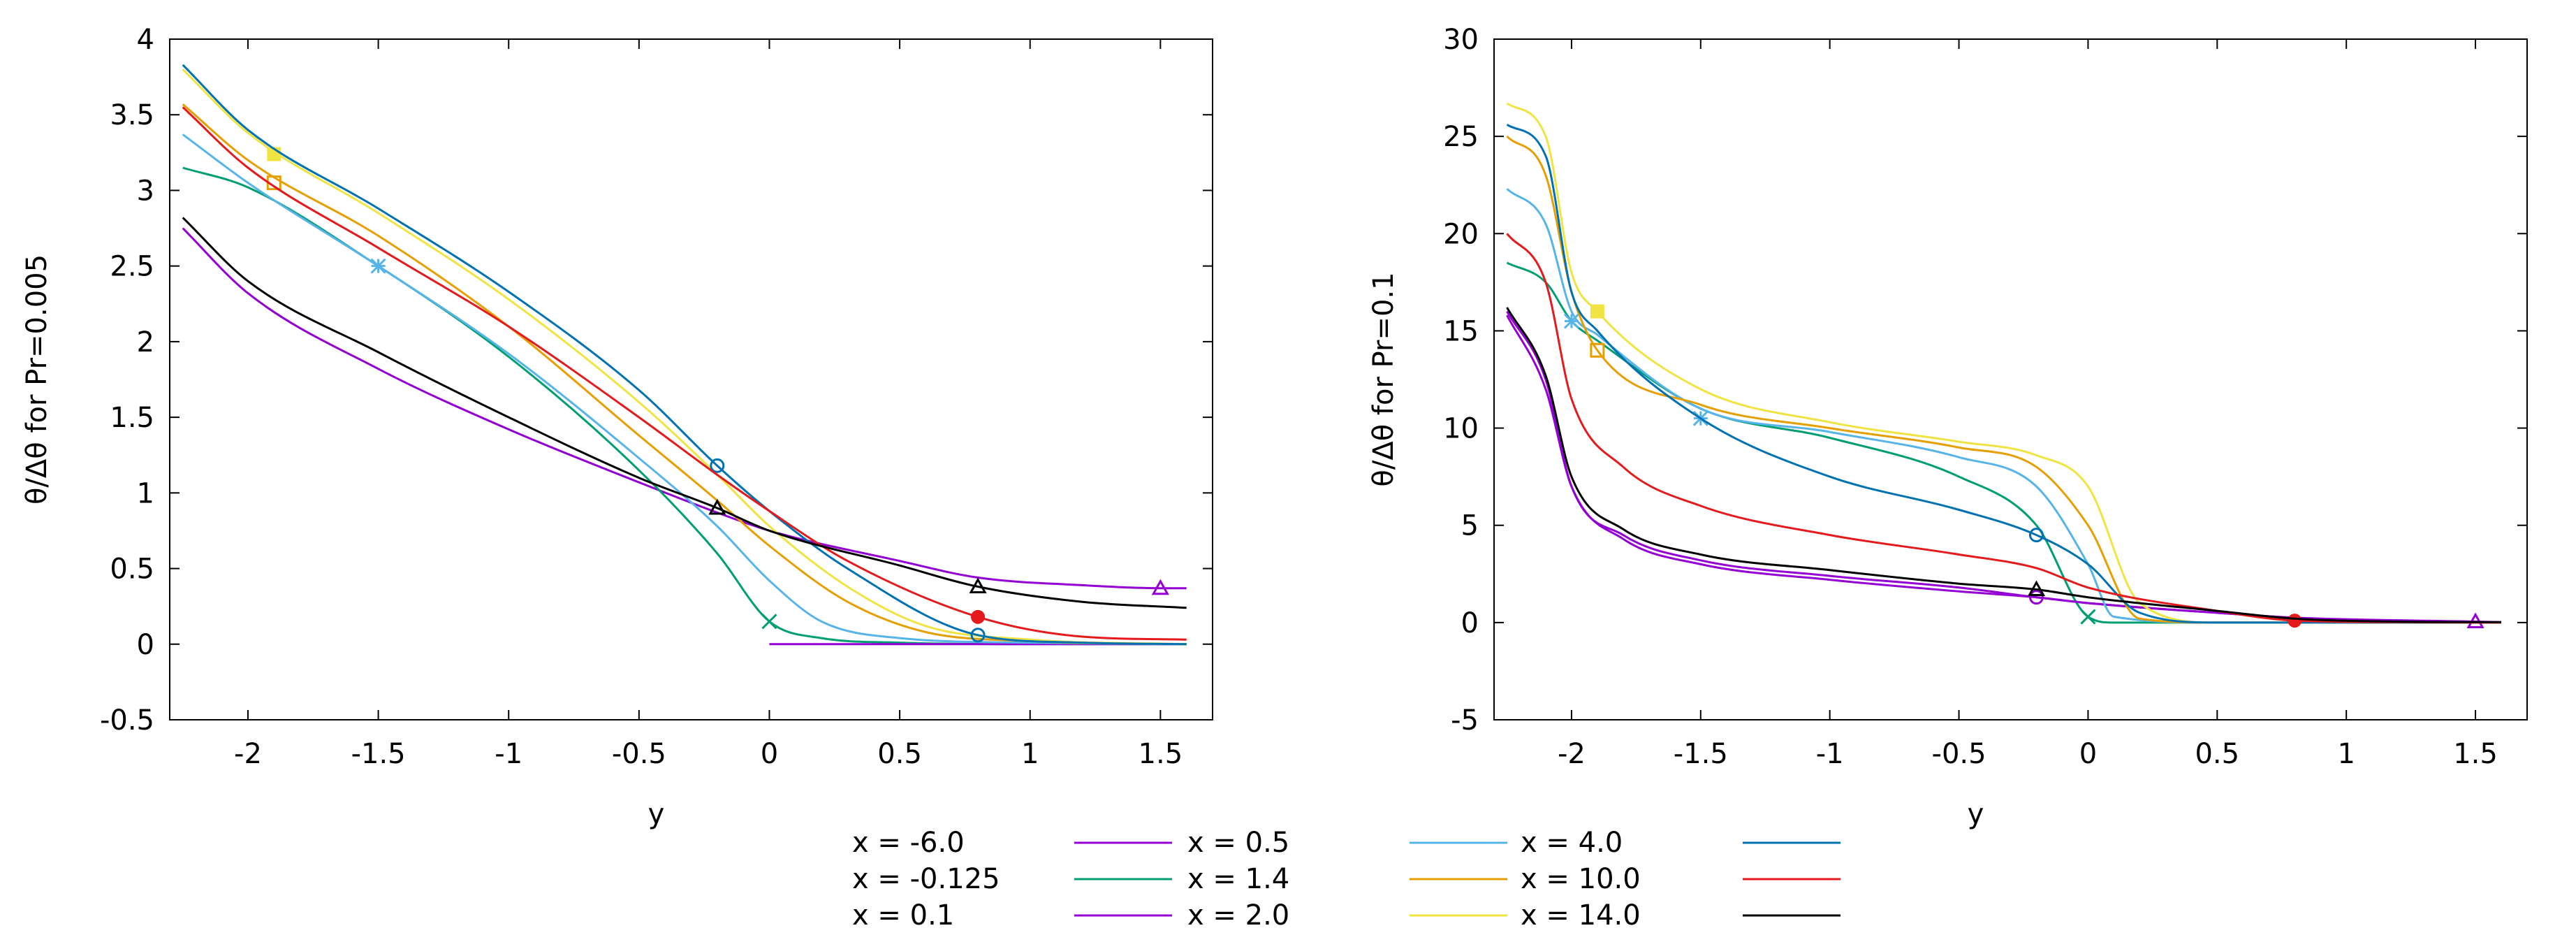  Describe the element at coordinates (1238, 915) in the screenshot. I see `legend-label-5: x = 2.0` at that location.